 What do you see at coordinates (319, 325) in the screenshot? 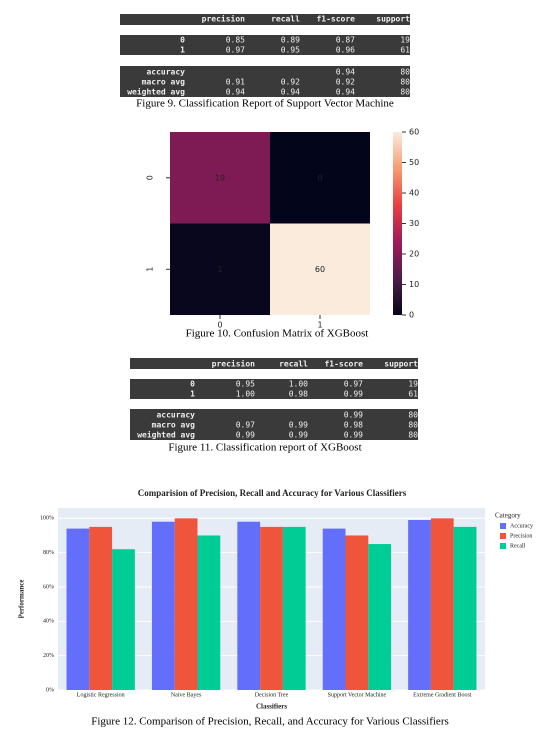
I see `x-tick-label: 1` at bounding box center [319, 325].